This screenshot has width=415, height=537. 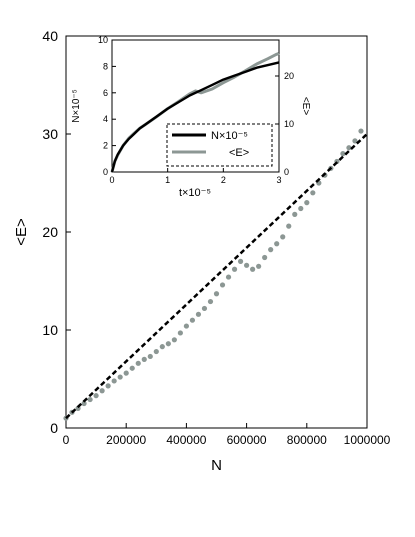 I want to click on main-x-axis-label: N, so click(x=216, y=465).